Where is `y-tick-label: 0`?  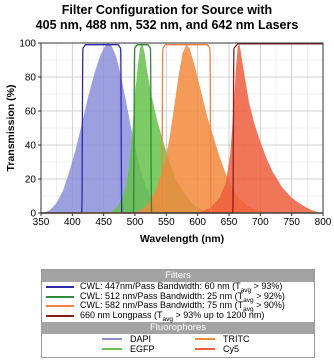
y-tick-label: 0 is located at coordinates (33, 214).